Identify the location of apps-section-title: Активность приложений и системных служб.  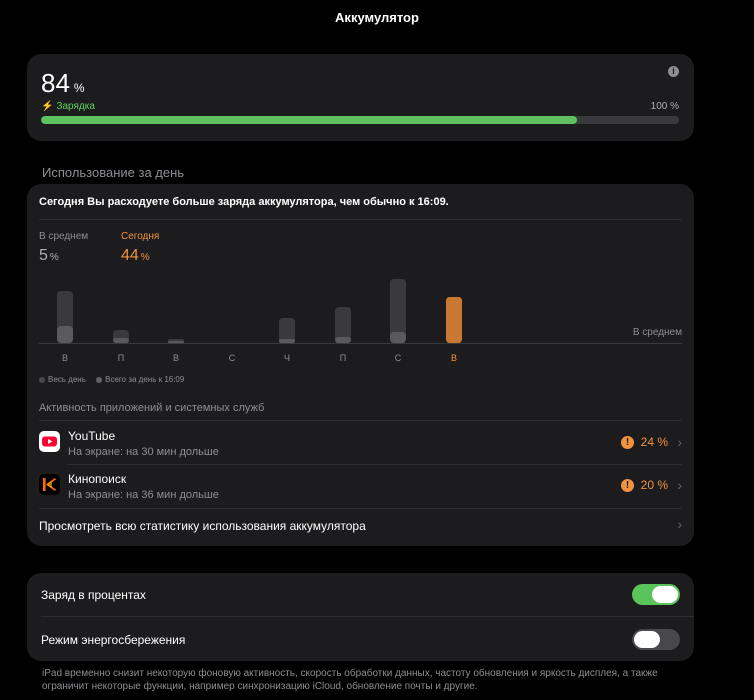
(152, 408).